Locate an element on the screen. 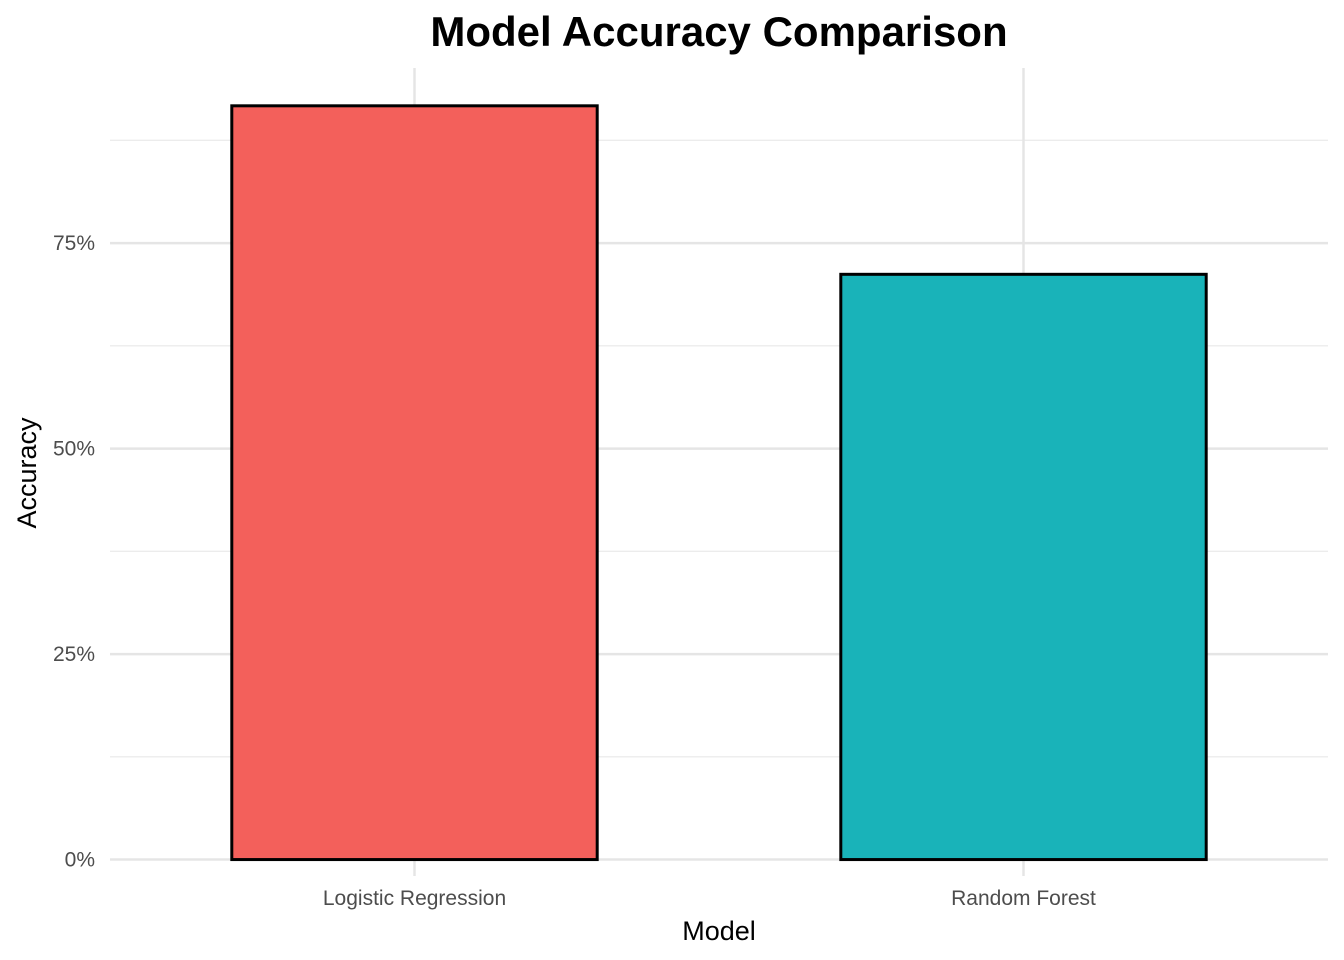 Image resolution: width=1344 pixels, height=960 pixels. y-axis-tick-labels: 0% 25% 50% 75% is located at coordinates (74, 551).